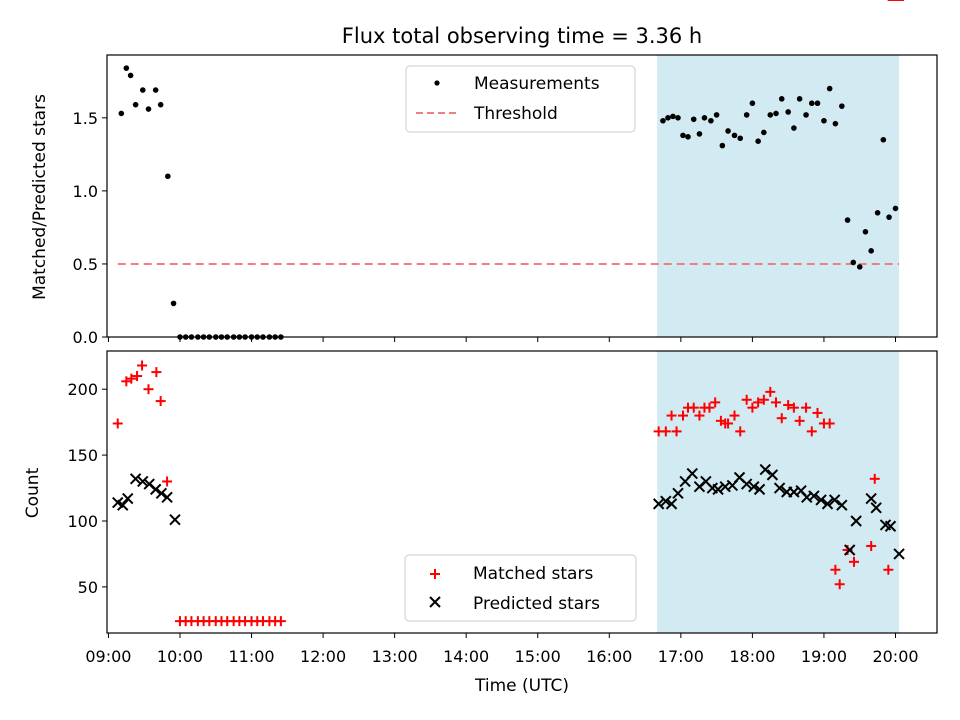  Describe the element at coordinates (108, 656) in the screenshot. I see `x-tick-label: 09:00` at that location.